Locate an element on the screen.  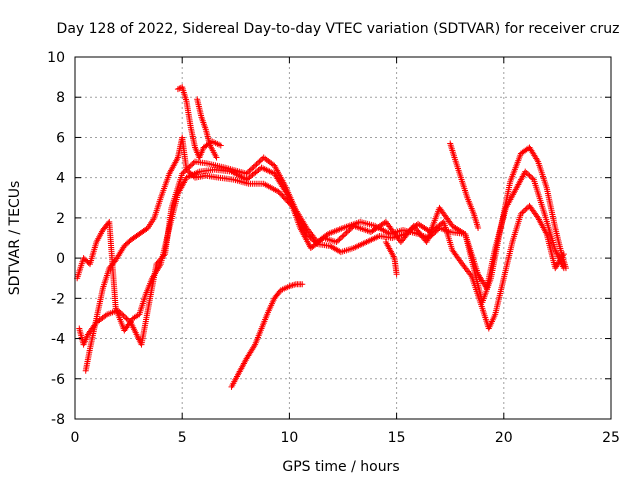
y-tick-label: -6 is located at coordinates (58, 380).